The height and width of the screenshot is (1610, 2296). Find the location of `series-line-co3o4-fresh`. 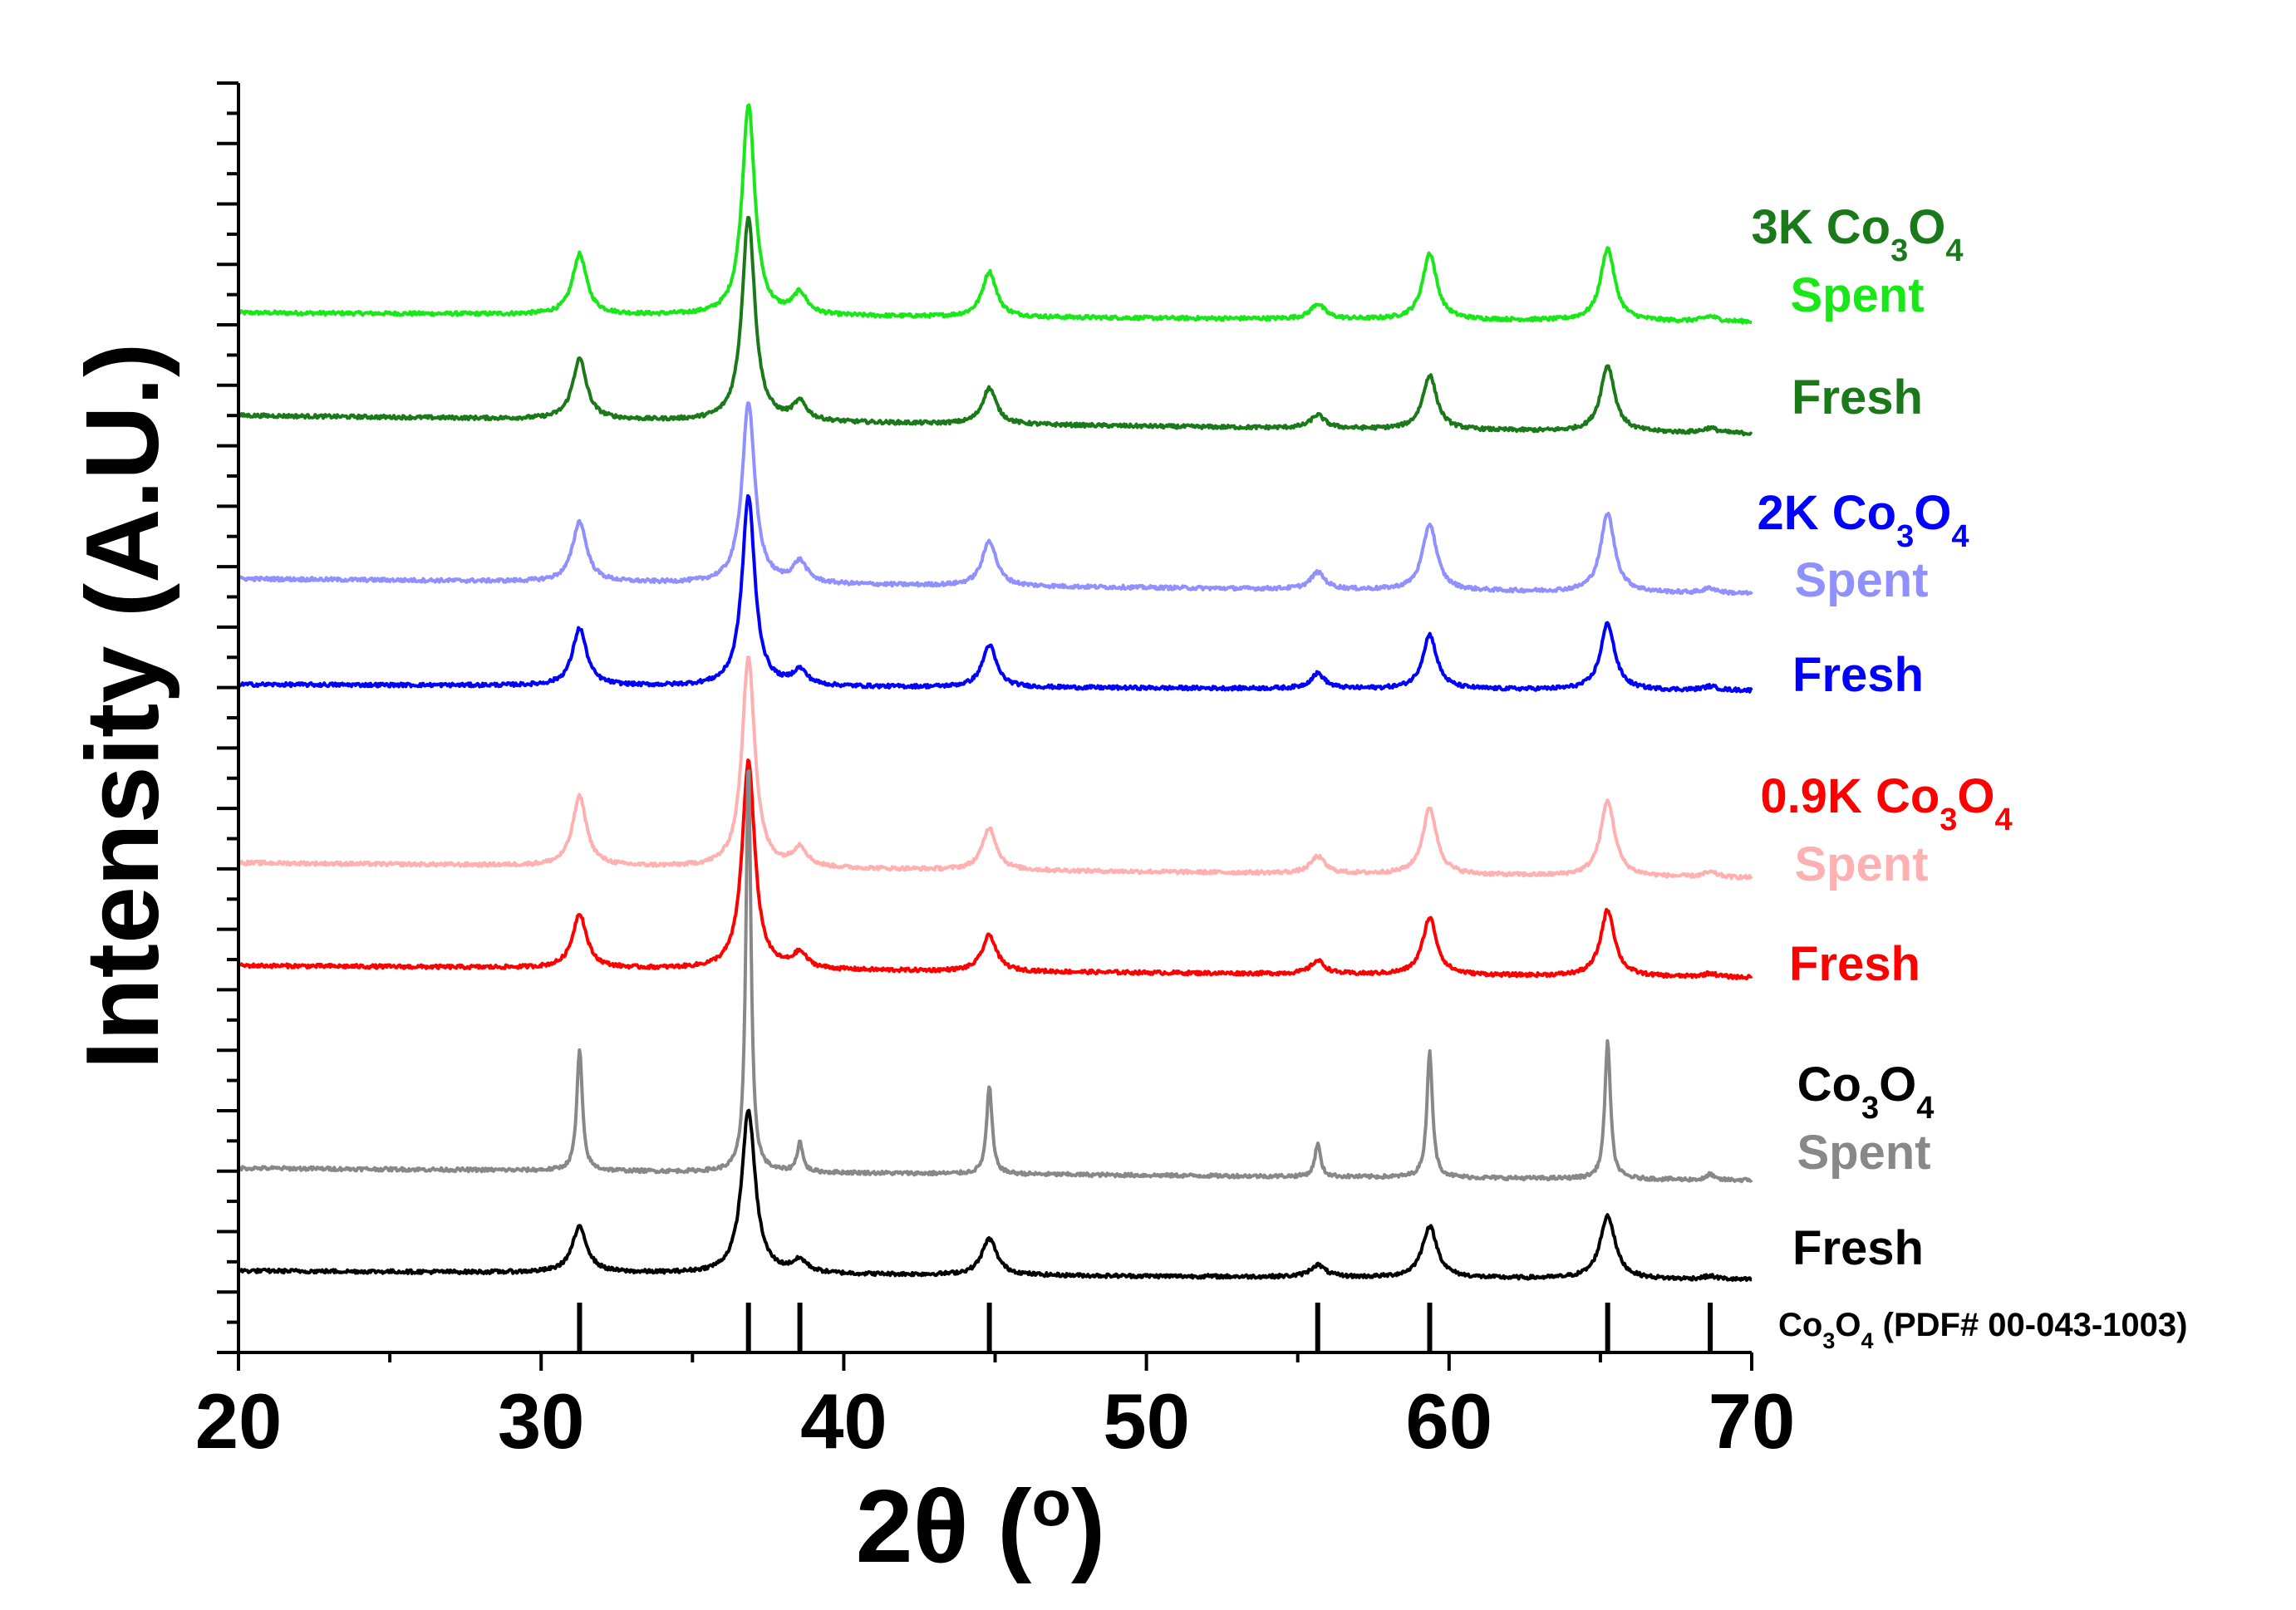

series-line-co3o4-fresh is located at coordinates (995, 1195).